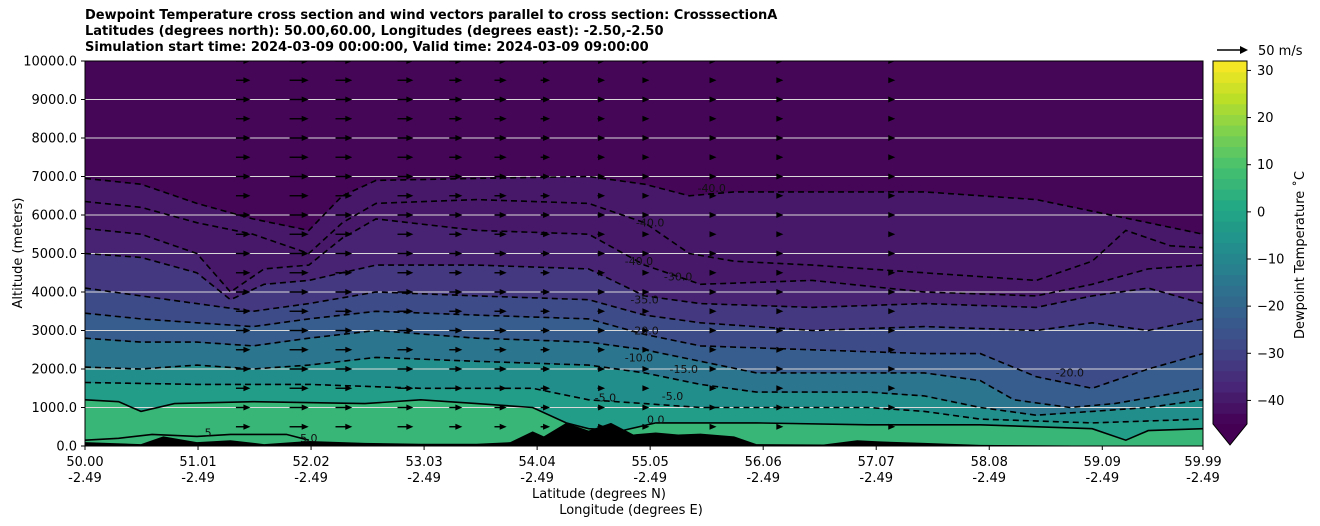 The width and height of the screenshot is (1320, 526). What do you see at coordinates (537, 462) in the screenshot?
I see `x-tick-label-lat-4: 54.04` at bounding box center [537, 462].